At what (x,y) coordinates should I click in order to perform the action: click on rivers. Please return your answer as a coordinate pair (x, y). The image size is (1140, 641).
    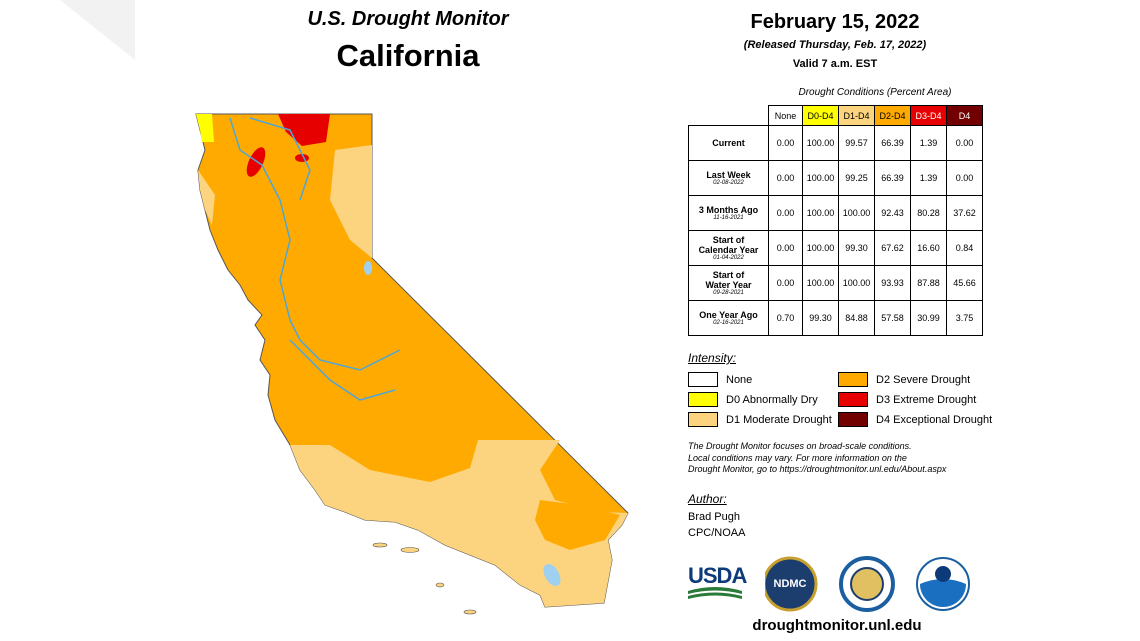
    Looking at the image, I should click on (315, 259).